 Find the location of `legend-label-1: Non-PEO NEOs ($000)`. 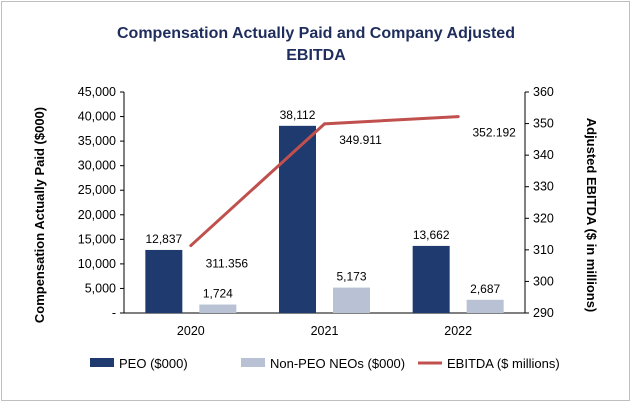

legend-label-1: Non-PEO NEOs ($000) is located at coordinates (337, 363).